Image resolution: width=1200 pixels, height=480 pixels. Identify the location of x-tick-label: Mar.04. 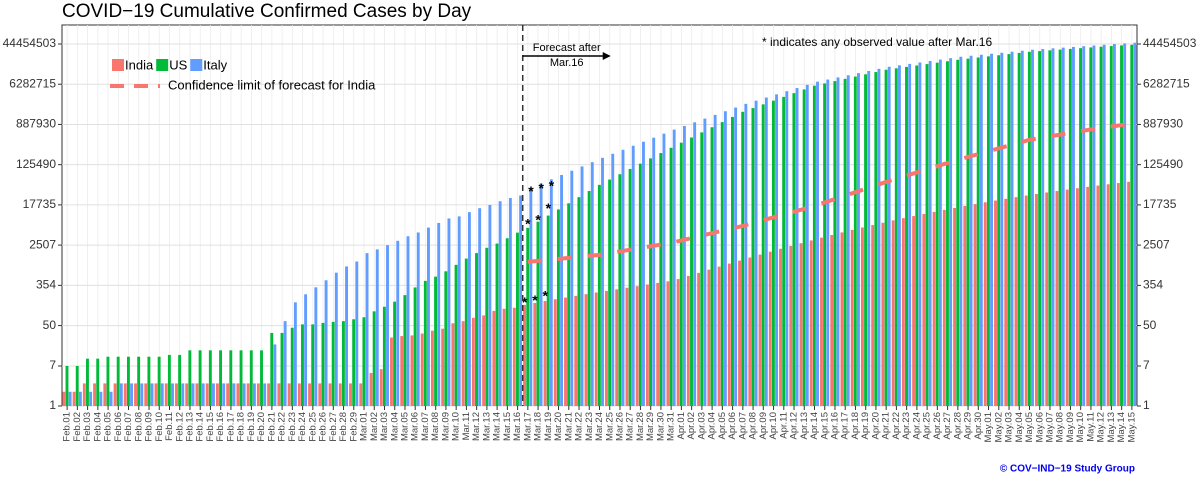
(394, 426).